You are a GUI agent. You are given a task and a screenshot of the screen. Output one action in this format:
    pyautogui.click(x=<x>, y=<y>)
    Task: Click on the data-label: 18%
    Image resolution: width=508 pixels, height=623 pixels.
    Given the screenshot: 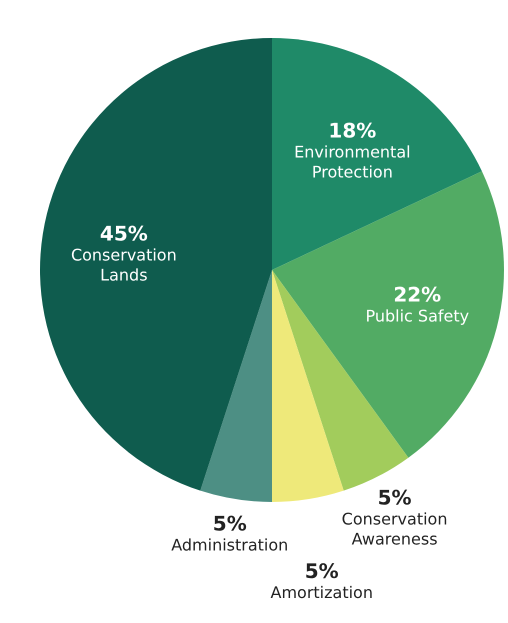 What is the action you would take?
    pyautogui.click(x=352, y=130)
    